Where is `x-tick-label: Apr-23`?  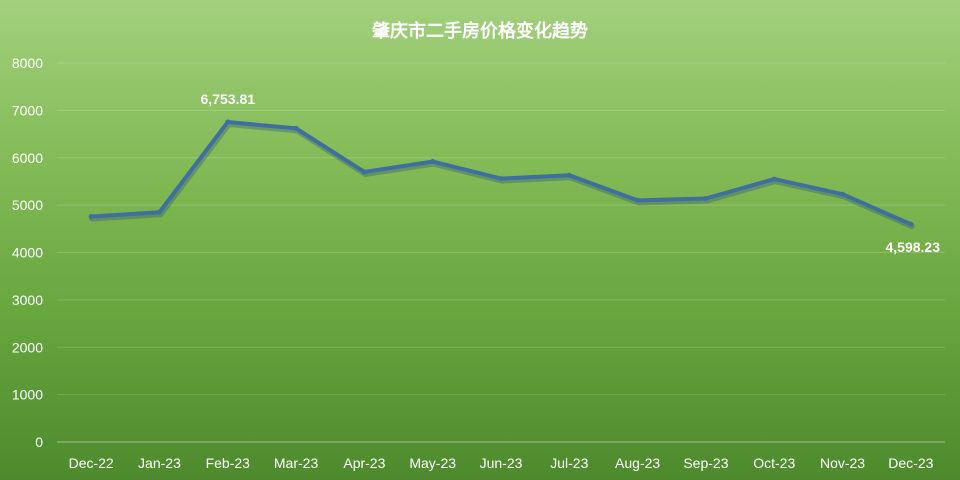 x-tick-label: Apr-23 is located at coordinates (364, 463).